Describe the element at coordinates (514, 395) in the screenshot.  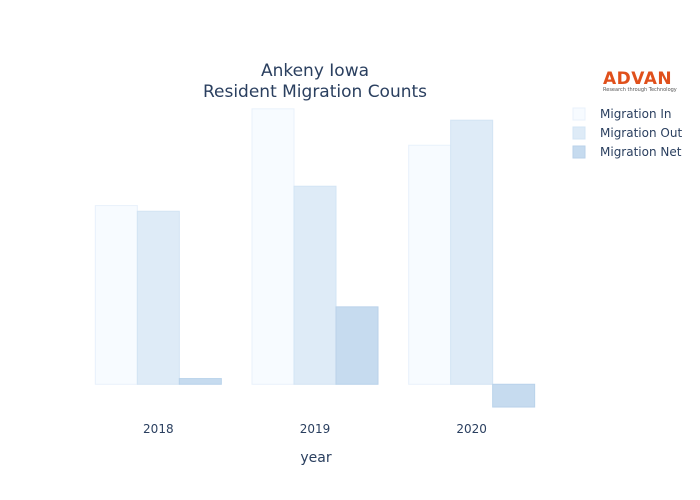
I see `bar-migration-net-2020` at that location.